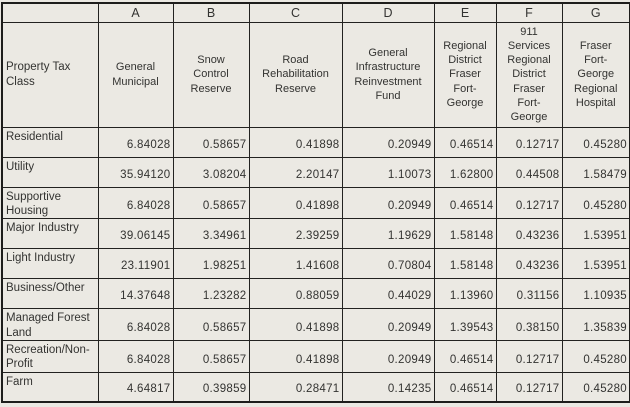 This screenshot has height=407, width=630. What do you see at coordinates (50, 325) in the screenshot?
I see `row-label: Managed Forest Land` at bounding box center [50, 325].